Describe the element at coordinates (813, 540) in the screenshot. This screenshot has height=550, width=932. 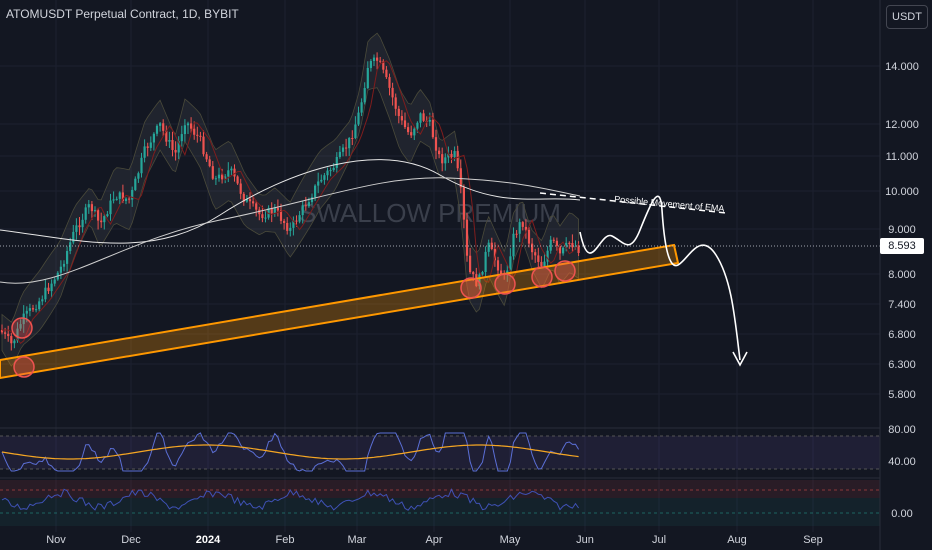
I see `time-tick-label: Sep` at that location.